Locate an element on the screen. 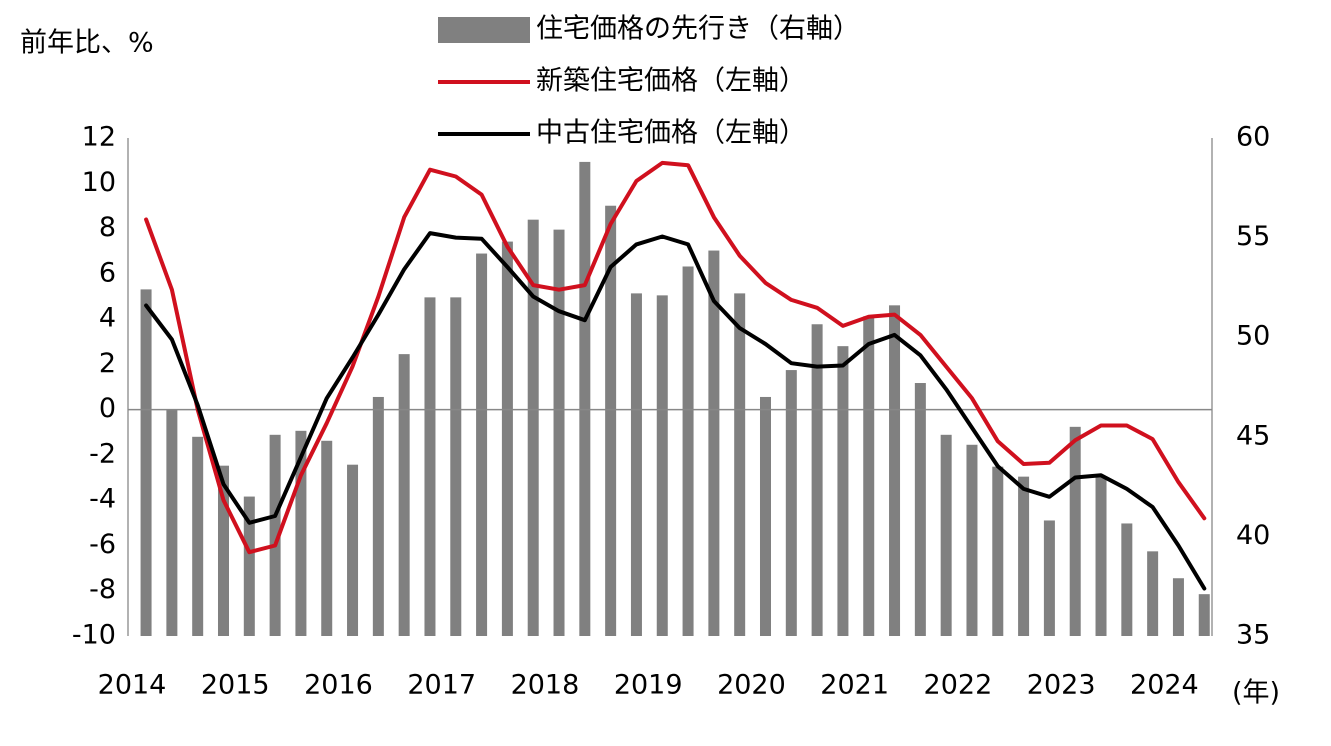 This screenshot has height=746, width=1331. x-tick-label: 2018 is located at coordinates (545, 685).